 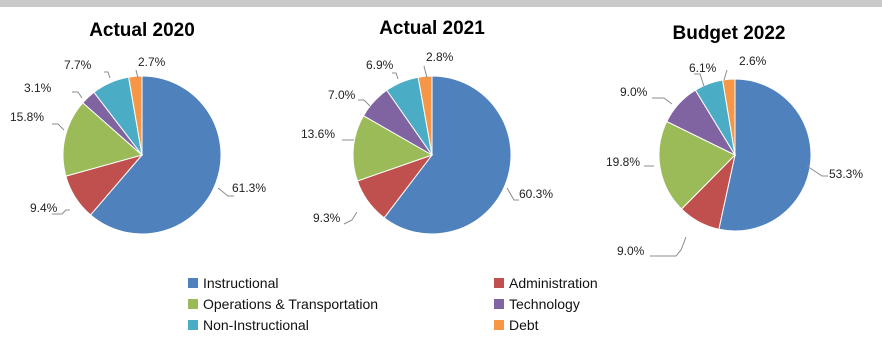 I want to click on data-label-technology: 3.1%, so click(x=38, y=88).